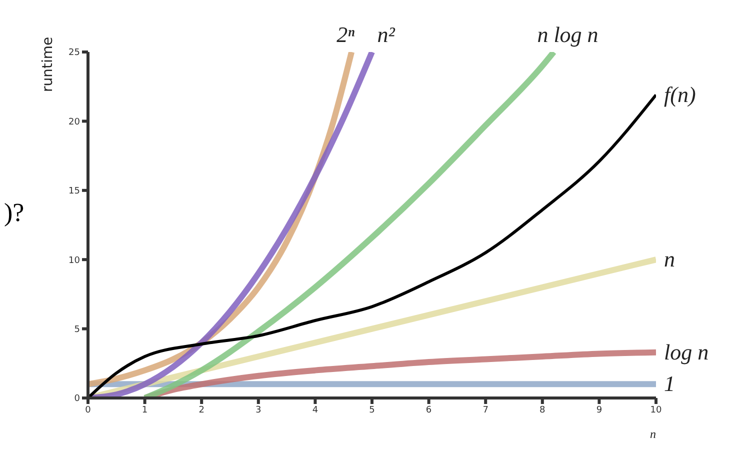 The image size is (744, 455). I want to click on series-label: f(n), so click(680, 94).